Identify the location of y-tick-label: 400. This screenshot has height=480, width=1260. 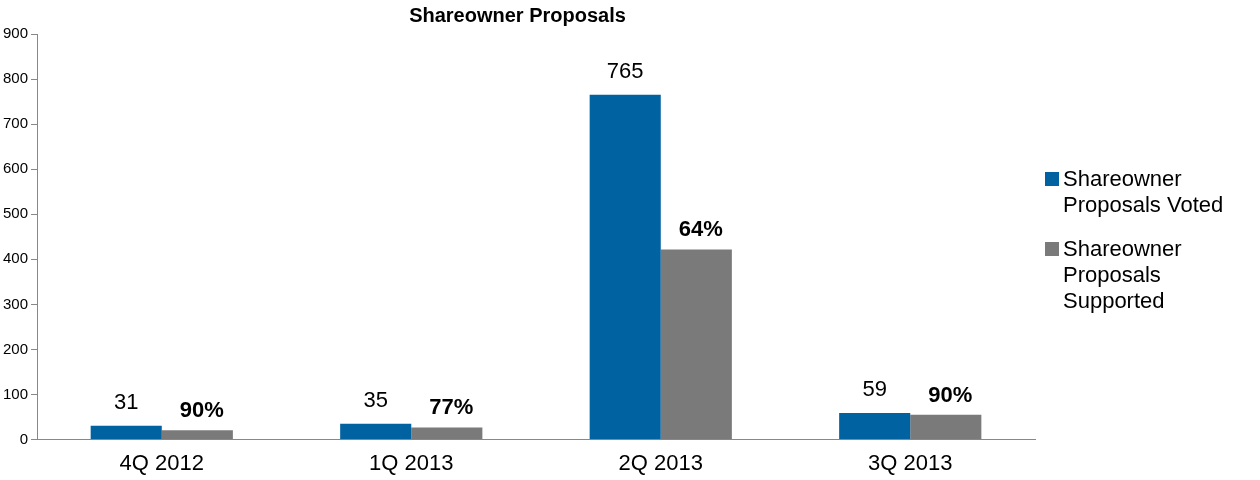
(16, 258).